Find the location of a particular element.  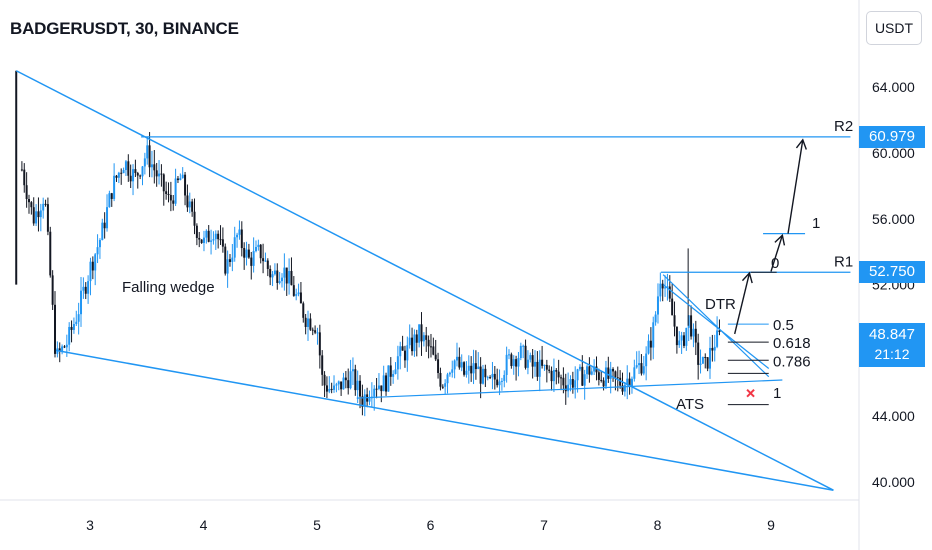

arrow-to-fib-1-head is located at coordinates (780, 239).